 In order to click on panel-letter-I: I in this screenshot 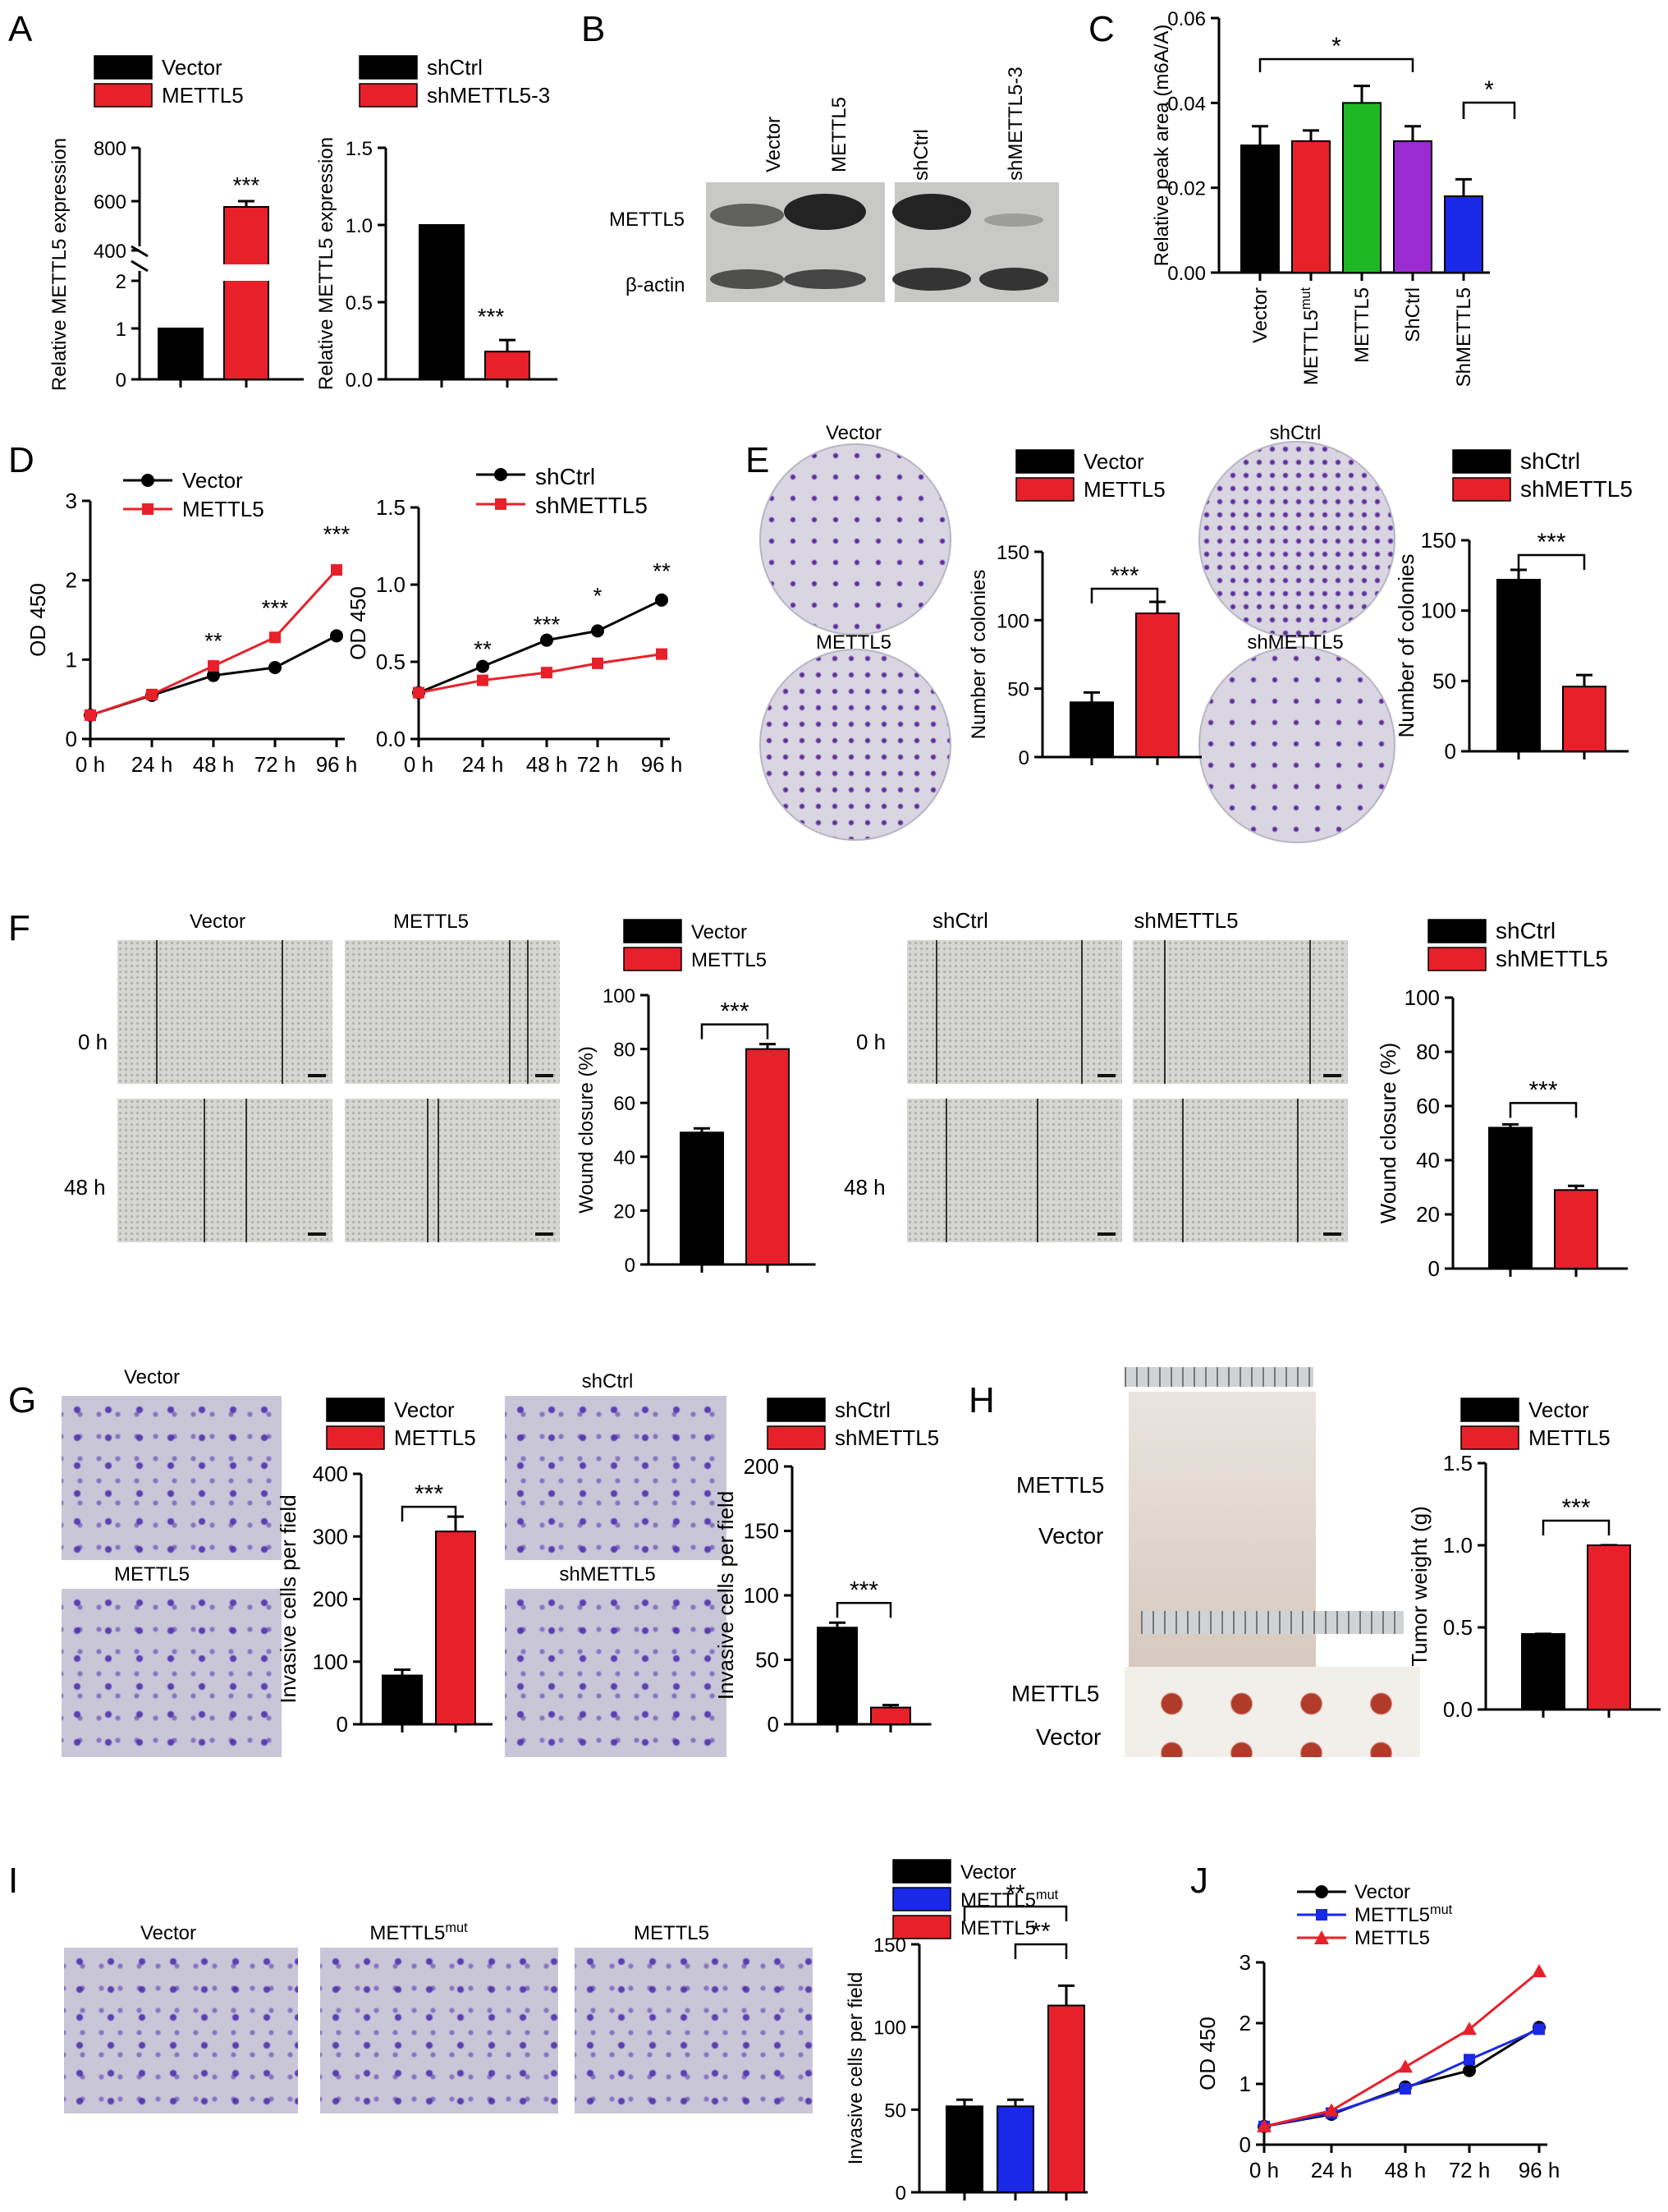, I will do `click(13, 1881)`.